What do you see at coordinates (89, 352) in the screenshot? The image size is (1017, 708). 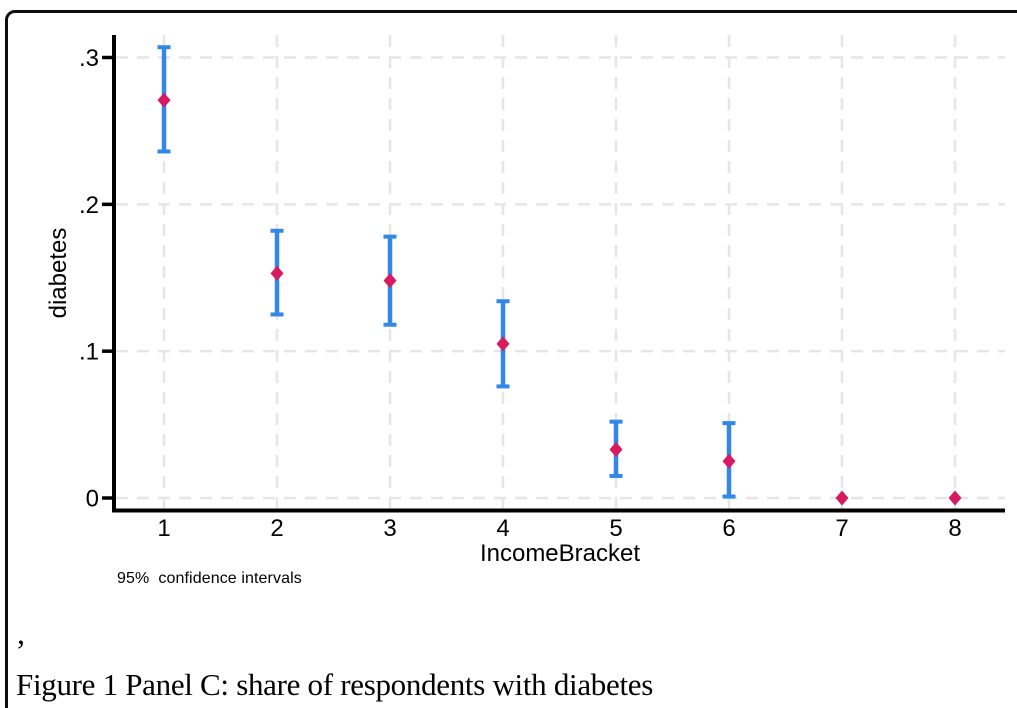 I see `y-tick-label: .1` at bounding box center [89, 352].